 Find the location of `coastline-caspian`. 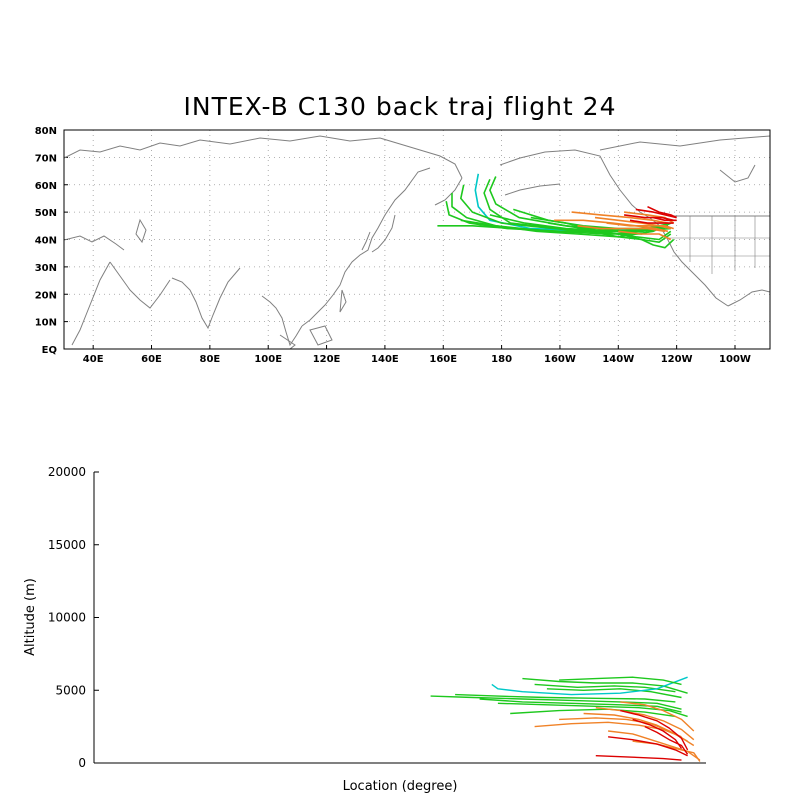

coastline-caspian is located at coordinates (141, 231).